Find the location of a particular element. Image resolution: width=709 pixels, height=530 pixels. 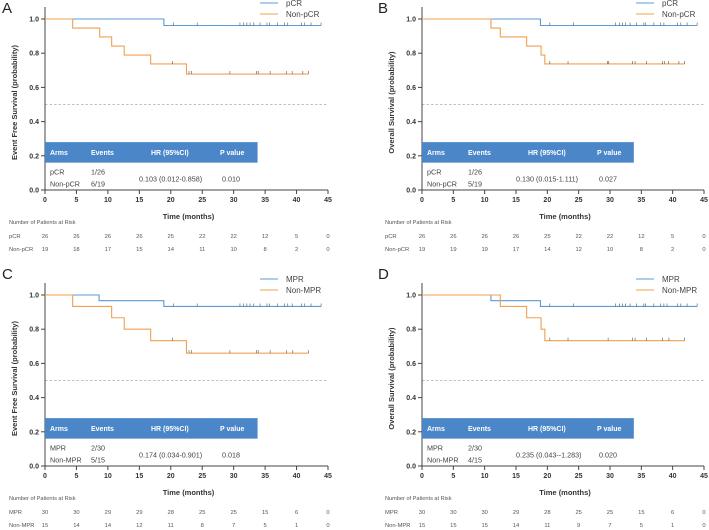

y-tick-label: 0.4 is located at coordinates (34, 398).